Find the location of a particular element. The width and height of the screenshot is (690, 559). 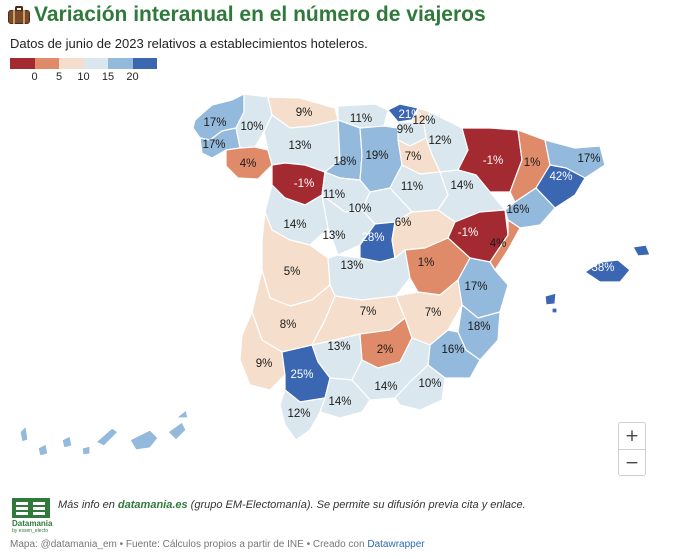

zoom-in-button: + is located at coordinates (632, 436).